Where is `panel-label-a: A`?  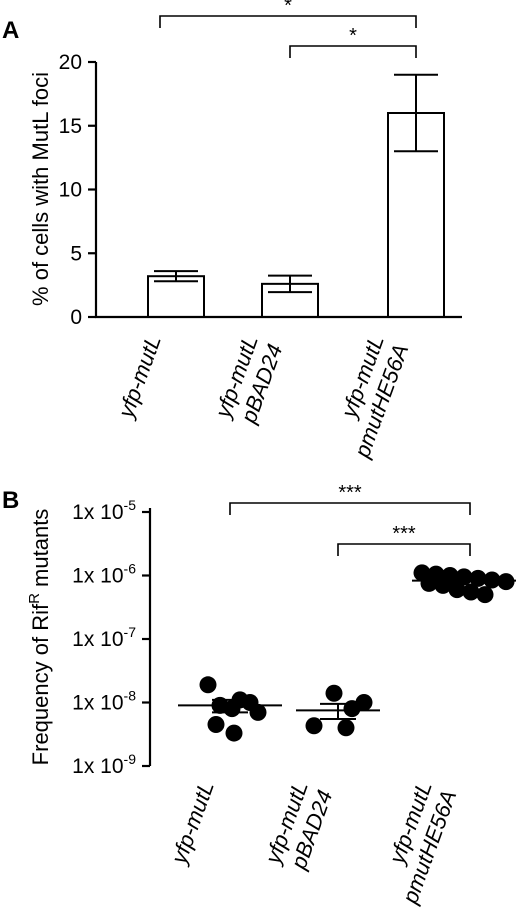 panel-label-a: A is located at coordinates (10, 30).